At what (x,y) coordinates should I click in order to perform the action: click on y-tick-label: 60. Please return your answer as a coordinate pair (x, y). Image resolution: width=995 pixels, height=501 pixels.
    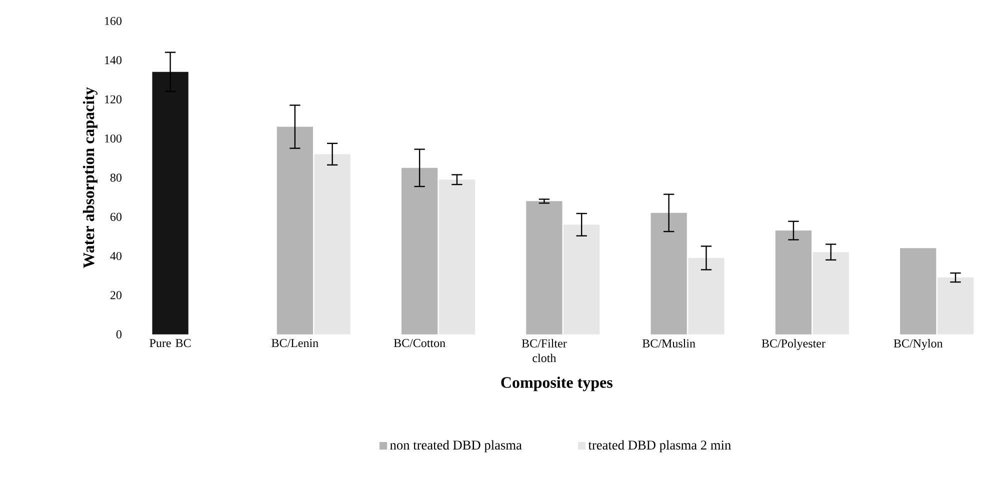
    Looking at the image, I should click on (116, 216).